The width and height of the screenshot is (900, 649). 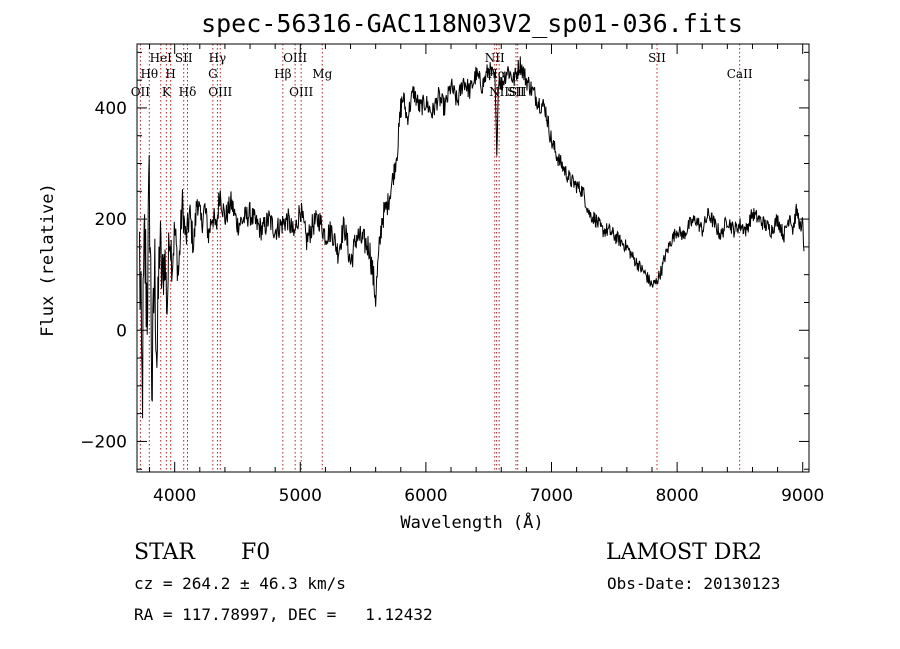 I want to click on emission-line-label-13: Mg, so click(x=322, y=74).